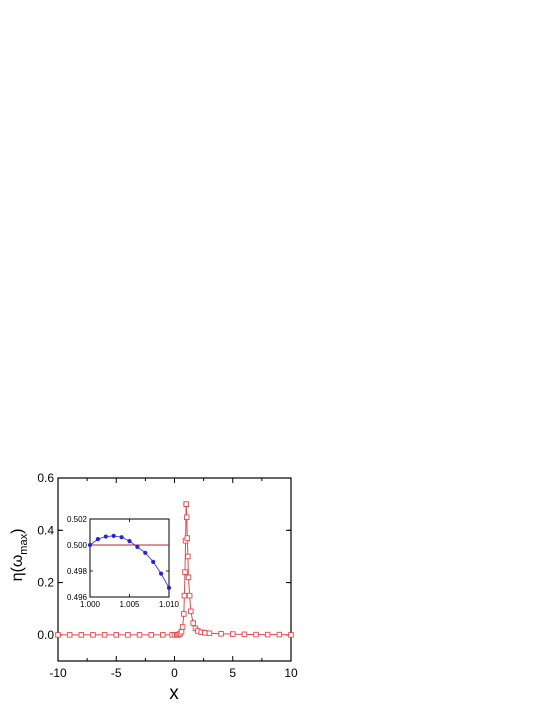  I want to click on y-axis-title: η(ωmax), so click(19, 555).